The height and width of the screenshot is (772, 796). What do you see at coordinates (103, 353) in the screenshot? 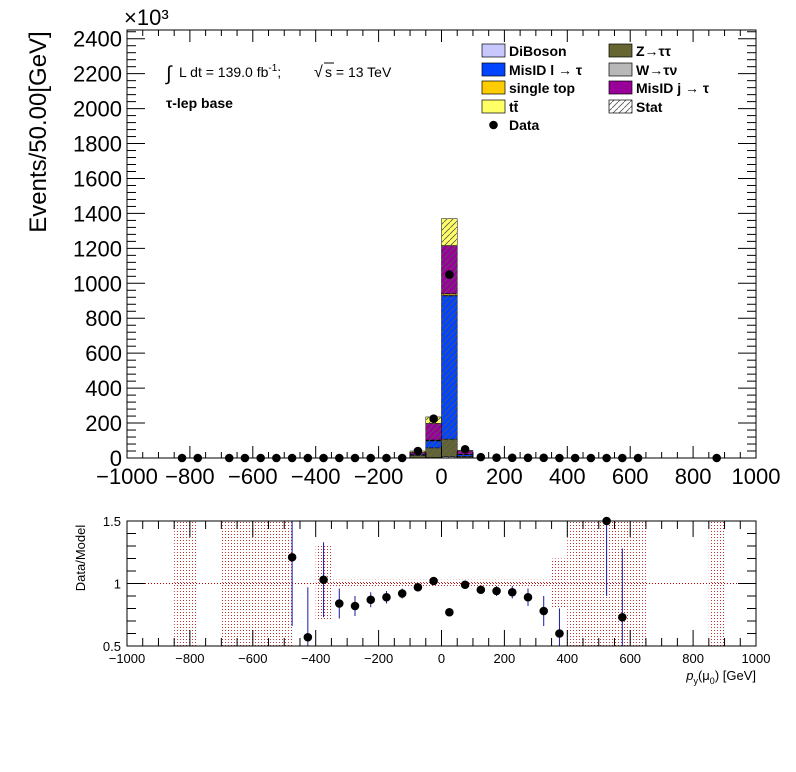
I see `y-tick-label: 600` at bounding box center [103, 353].